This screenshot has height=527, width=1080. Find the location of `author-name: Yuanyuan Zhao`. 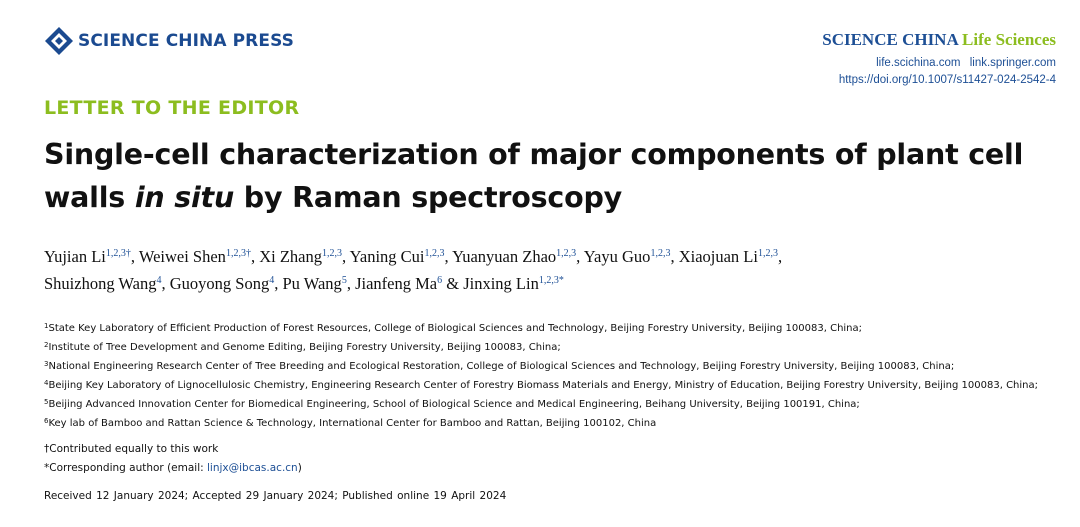

author-name: Yuanyuan Zhao is located at coordinates (504, 256).